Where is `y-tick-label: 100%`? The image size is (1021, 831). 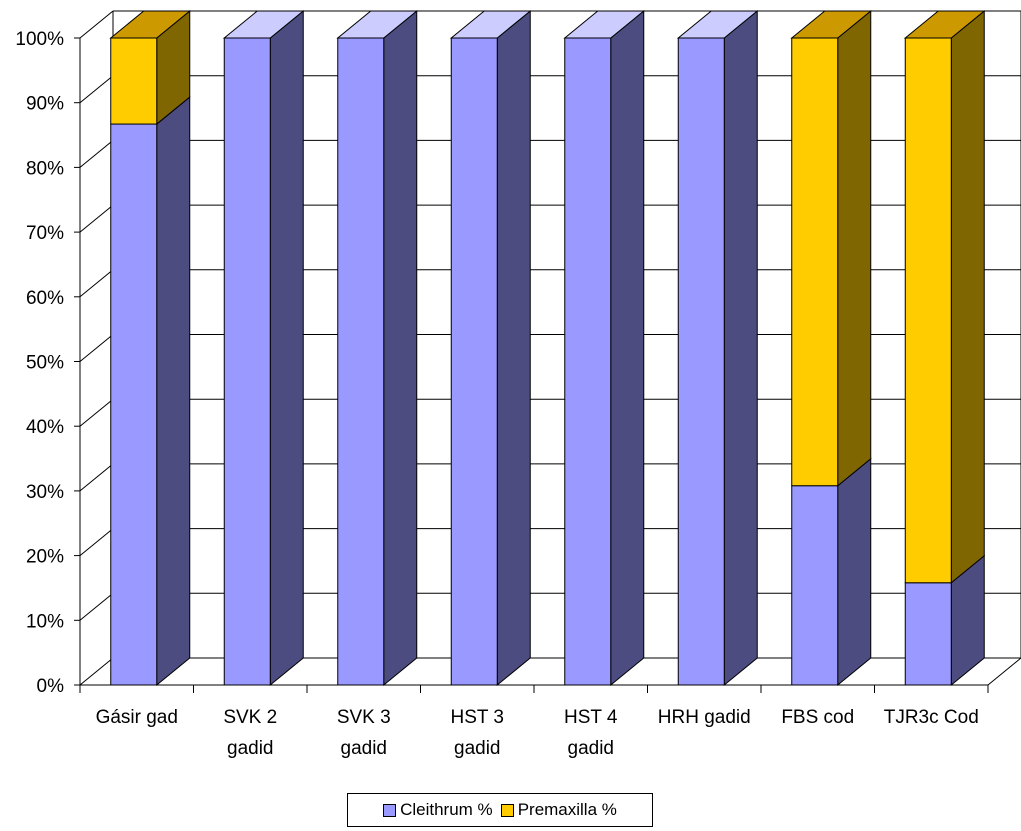
y-tick-label: 100% is located at coordinates (39, 39).